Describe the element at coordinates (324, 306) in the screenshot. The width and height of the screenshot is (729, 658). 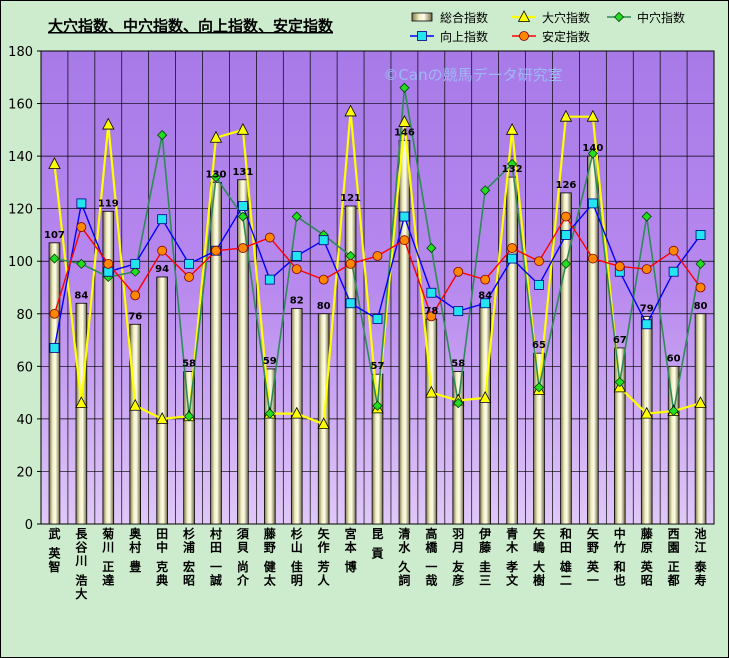
I see `data-label: 80` at that location.